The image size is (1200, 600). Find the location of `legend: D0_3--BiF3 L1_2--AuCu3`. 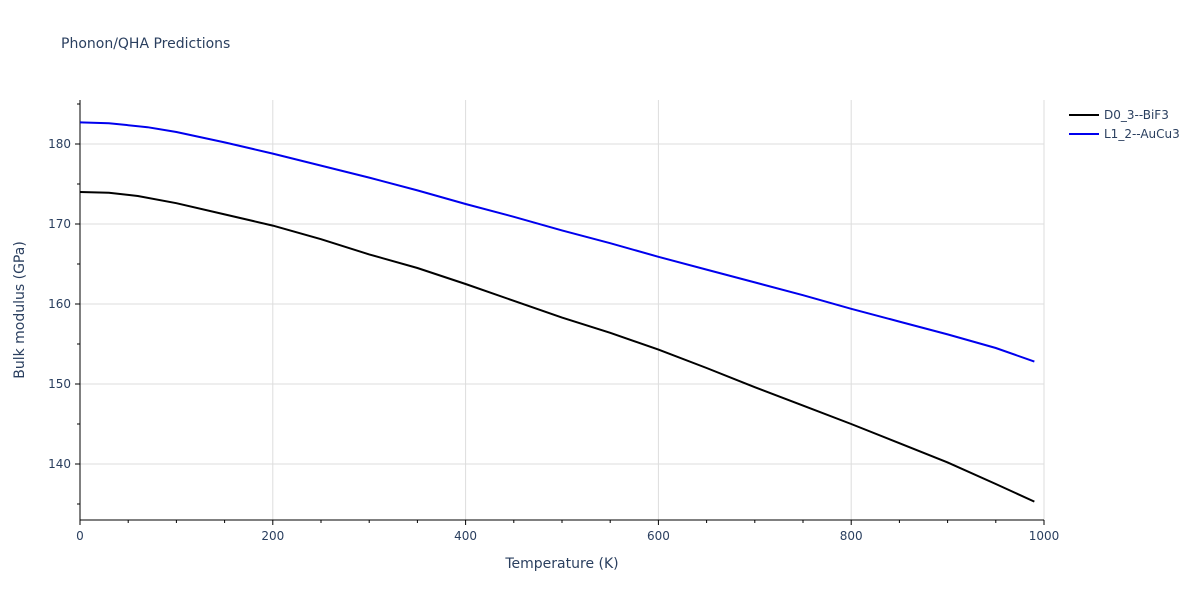

legend: D0_3--BiF3 L1_2--AuCu3 is located at coordinates (1124, 124).